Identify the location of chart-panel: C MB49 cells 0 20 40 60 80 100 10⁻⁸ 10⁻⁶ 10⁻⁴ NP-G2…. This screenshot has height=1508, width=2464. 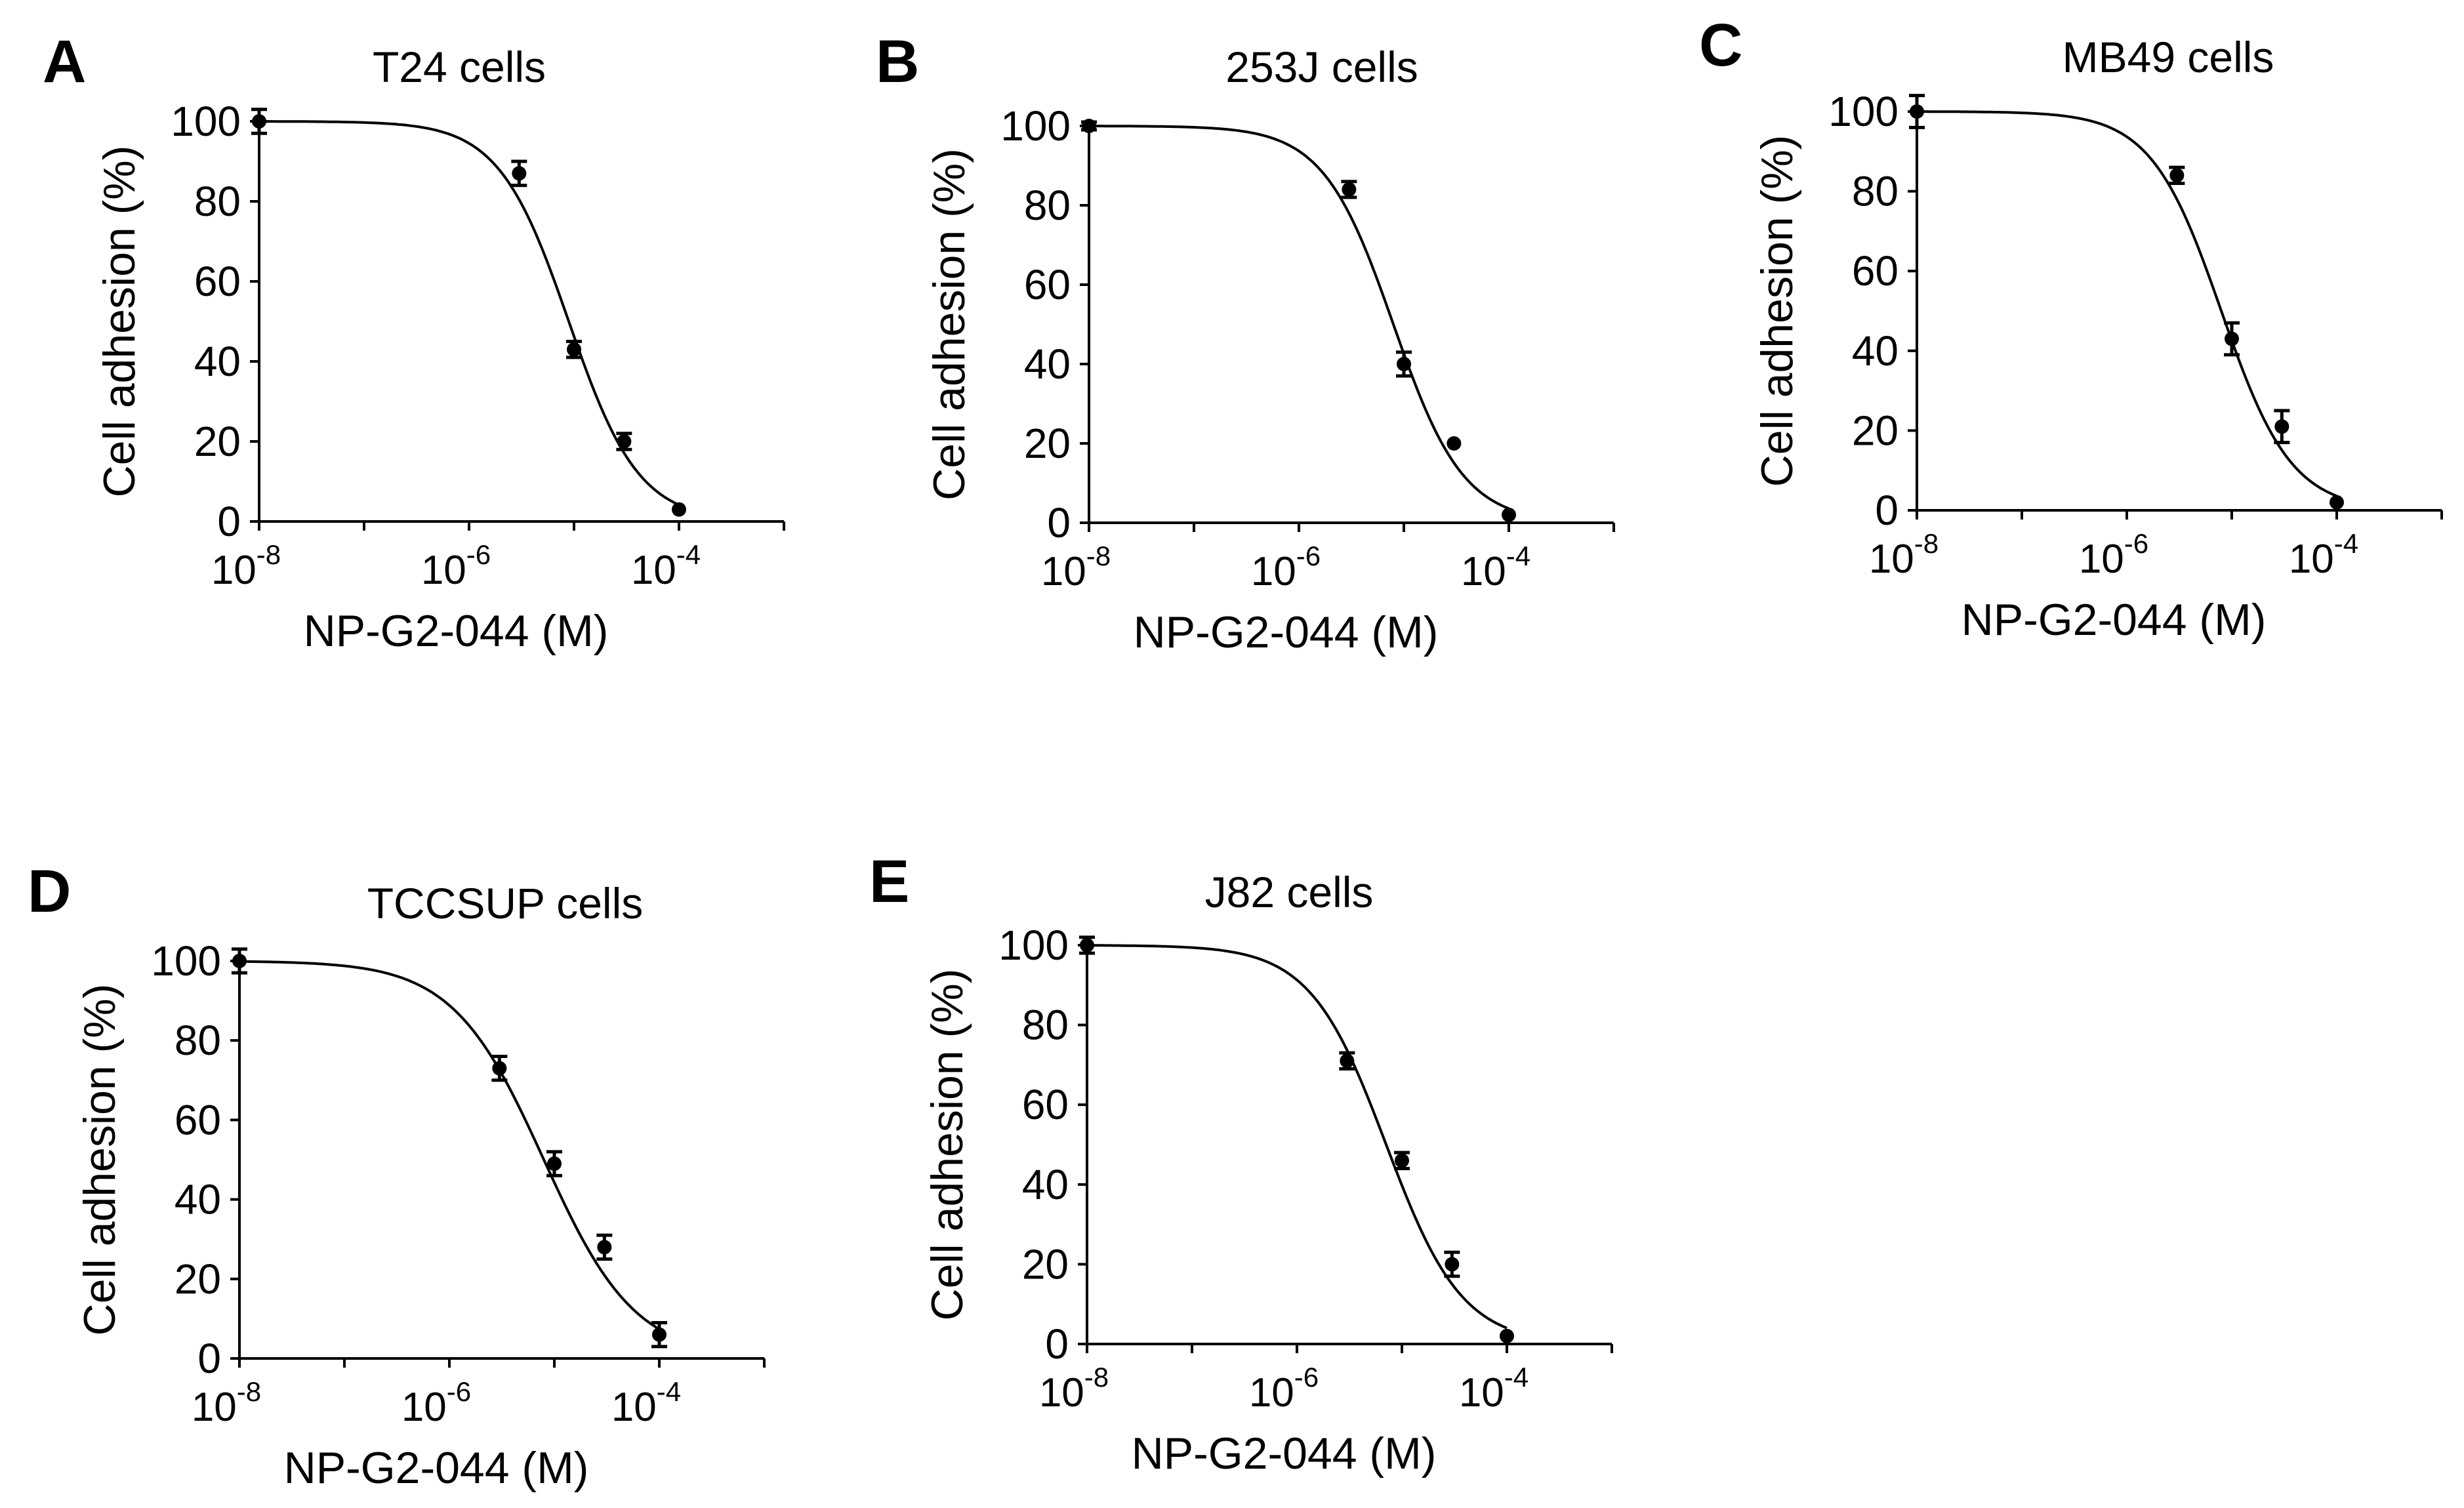
(2071, 328).